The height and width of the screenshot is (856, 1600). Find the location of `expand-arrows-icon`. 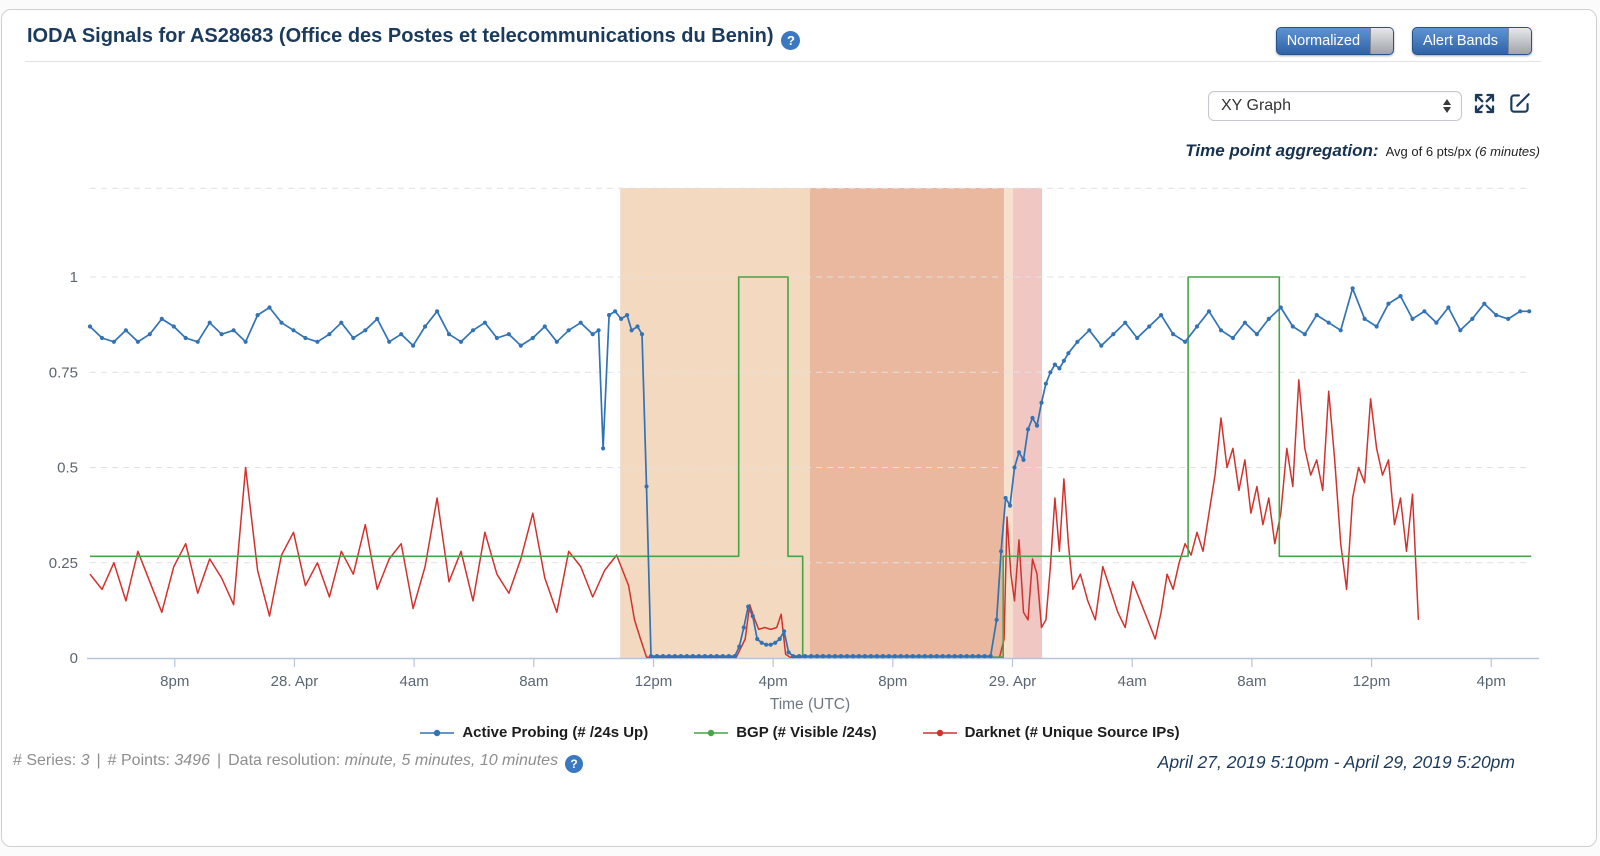

expand-arrows-icon is located at coordinates (1484, 103).